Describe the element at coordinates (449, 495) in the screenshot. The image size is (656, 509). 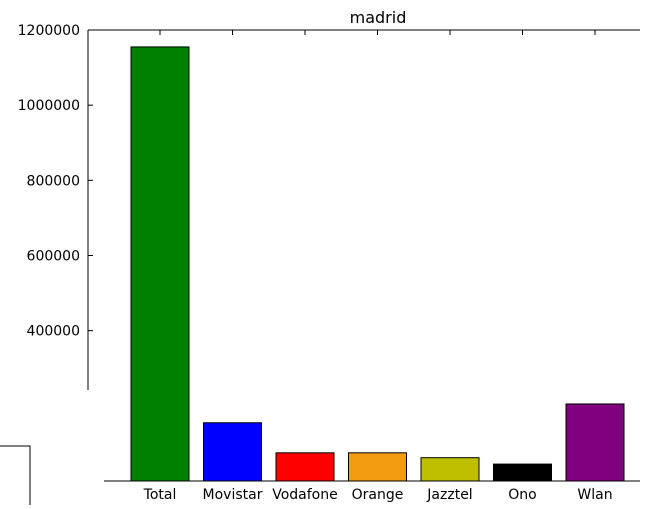
I see `x-tick-label: Jazztel` at that location.